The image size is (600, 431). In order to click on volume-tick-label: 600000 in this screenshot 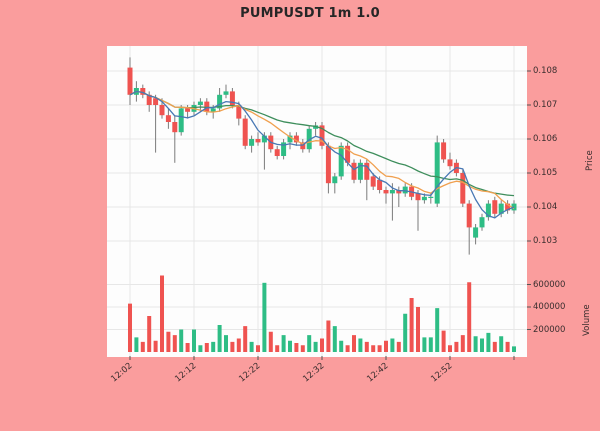, I will do `click(549, 284)`.